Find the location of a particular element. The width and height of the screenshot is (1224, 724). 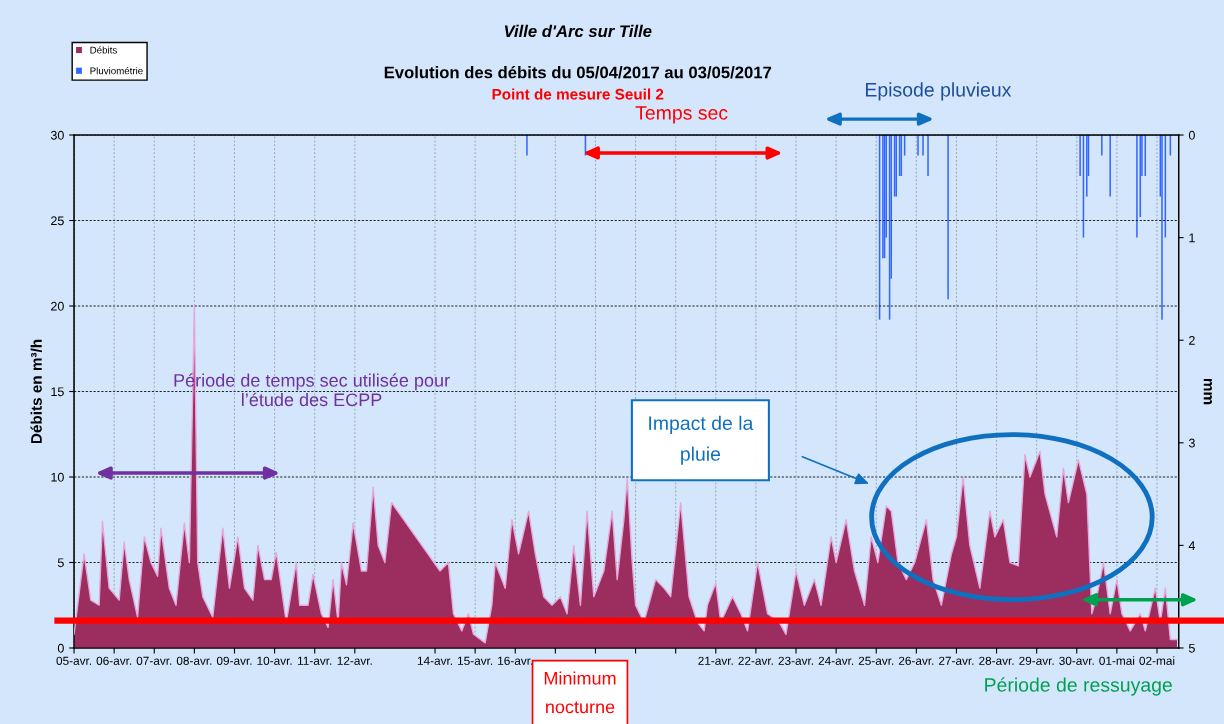

y-tick-label: 15 is located at coordinates (57, 392).